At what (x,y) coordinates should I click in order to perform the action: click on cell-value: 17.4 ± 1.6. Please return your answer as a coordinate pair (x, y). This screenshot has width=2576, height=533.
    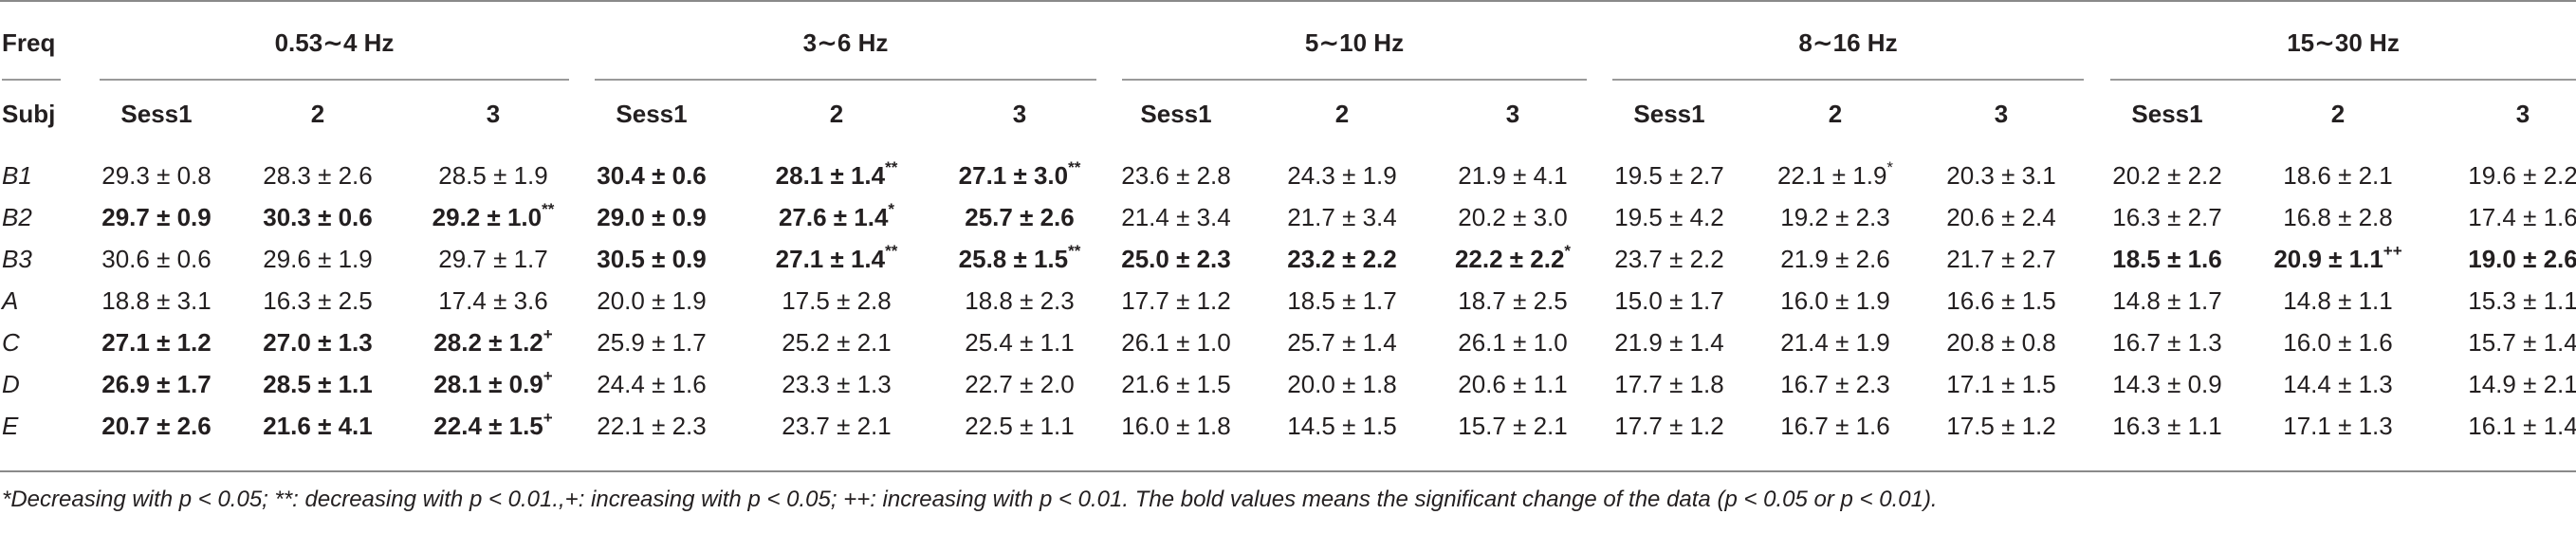
    Looking at the image, I should click on (2522, 217).